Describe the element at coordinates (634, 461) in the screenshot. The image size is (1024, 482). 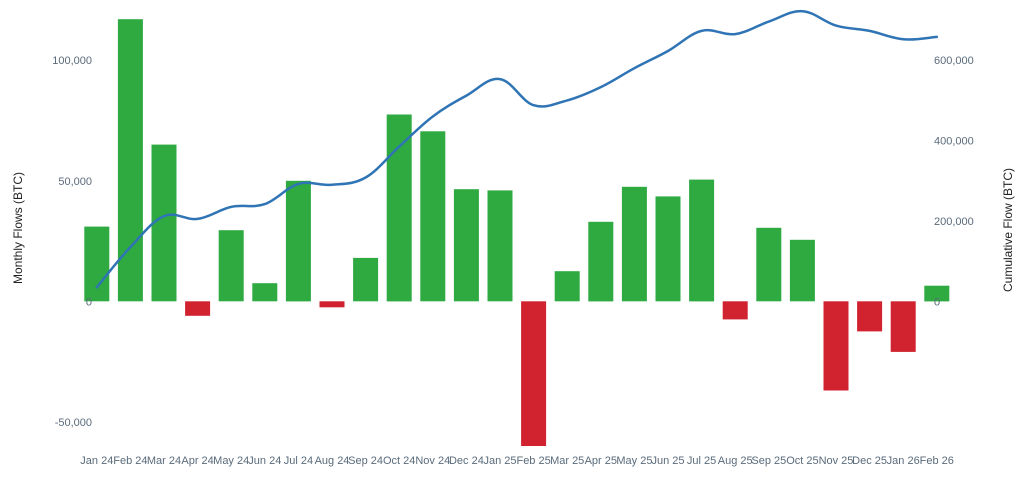
I see `x-tick-label: May 25` at that location.